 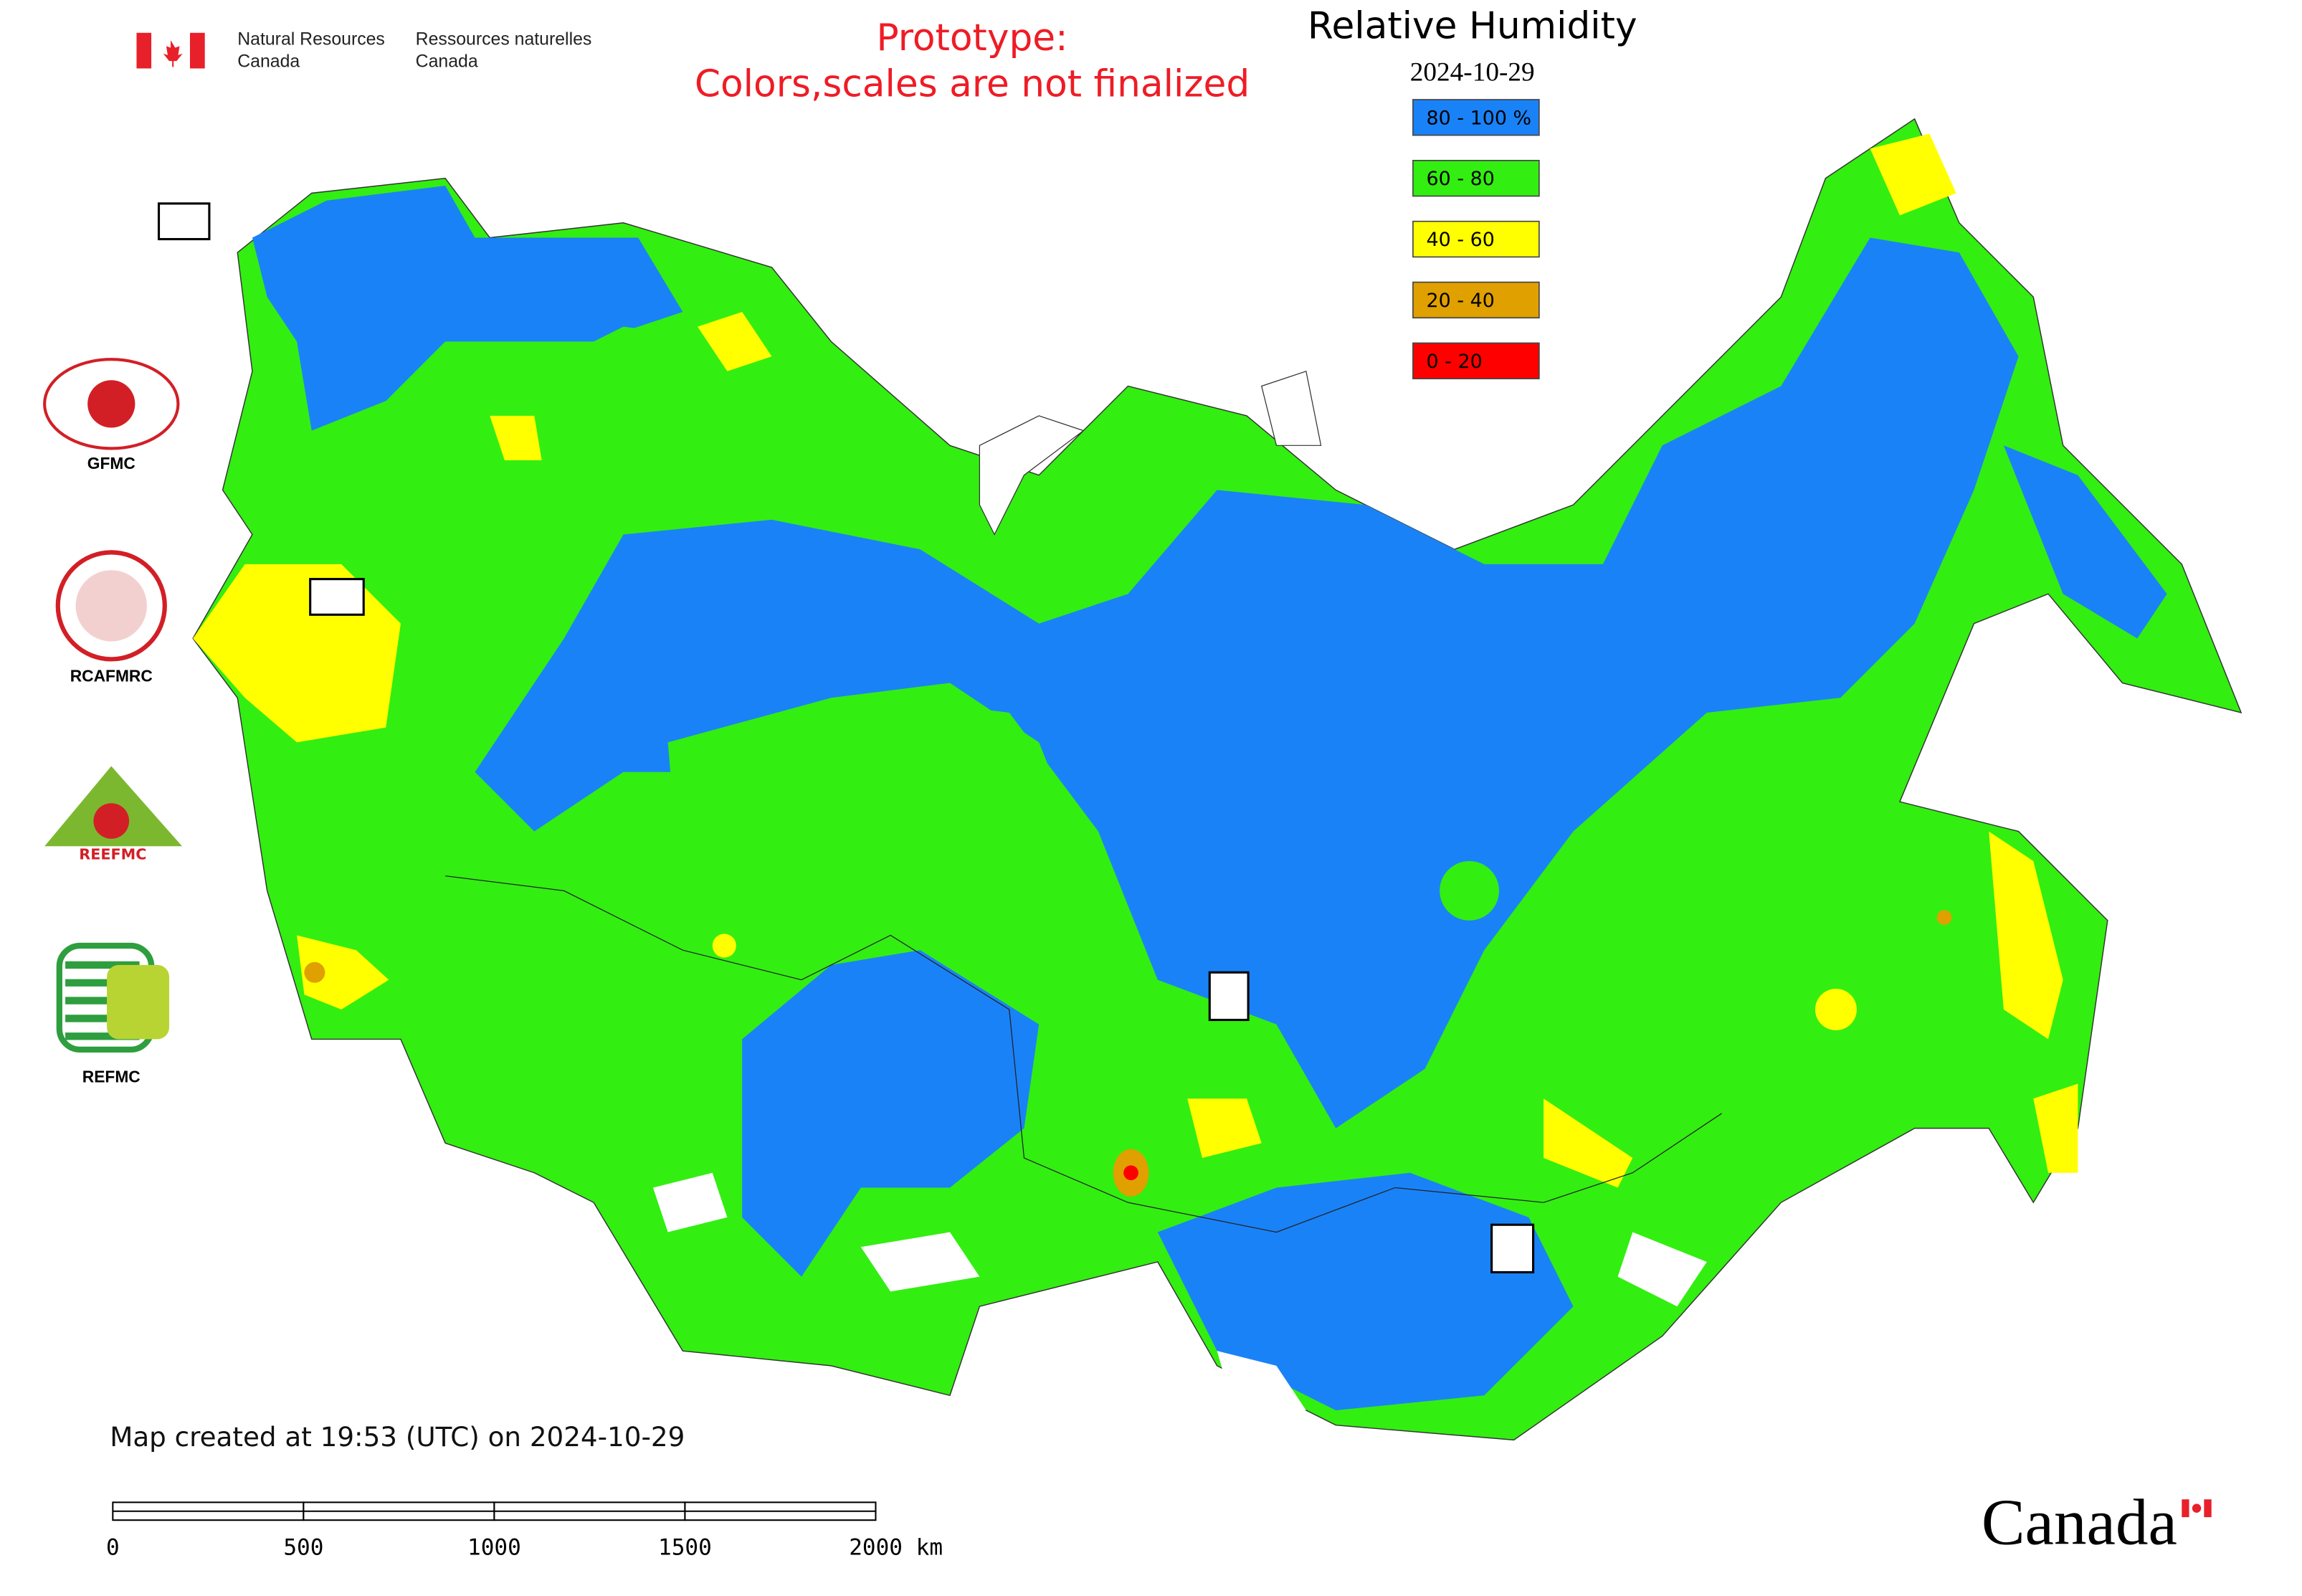 I want to click on canada-flag, so click(x=170, y=50).